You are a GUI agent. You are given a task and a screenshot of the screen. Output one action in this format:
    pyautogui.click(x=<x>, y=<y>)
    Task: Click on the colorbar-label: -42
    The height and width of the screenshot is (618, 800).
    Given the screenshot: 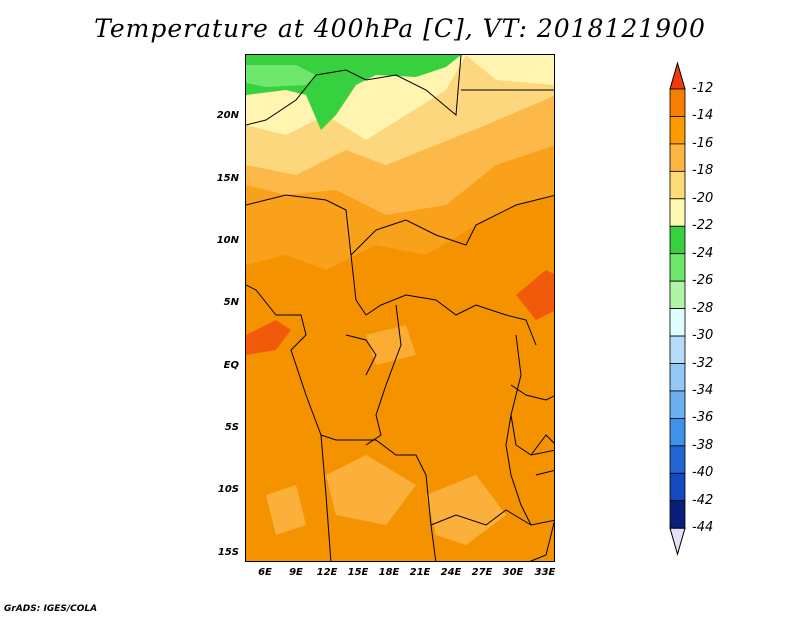 What is the action you would take?
    pyautogui.click(x=703, y=500)
    